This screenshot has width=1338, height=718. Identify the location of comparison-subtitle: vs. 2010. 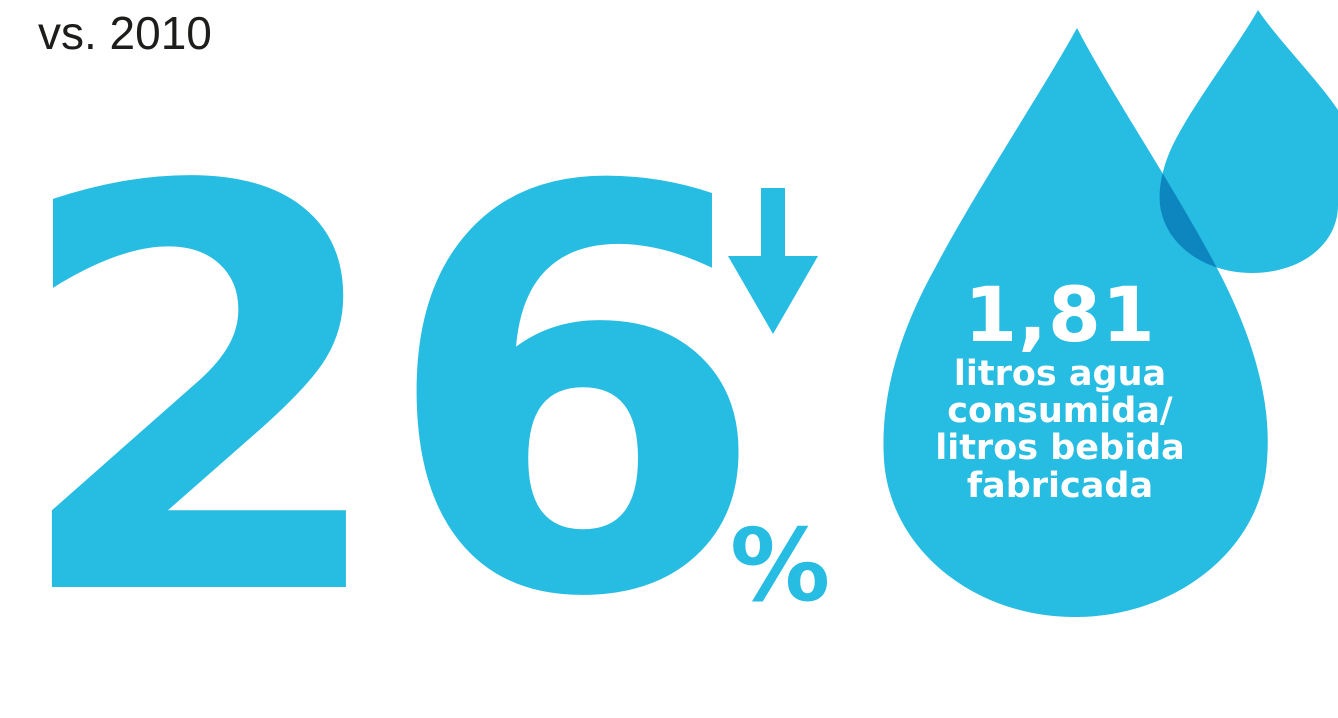
(125, 33).